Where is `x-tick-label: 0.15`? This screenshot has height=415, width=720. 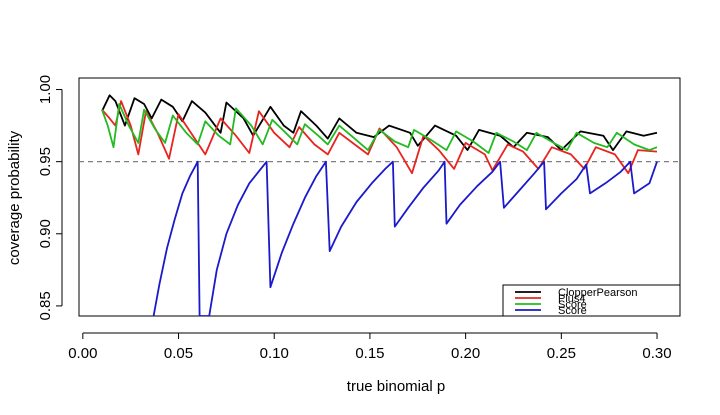 x-tick-label: 0.15 is located at coordinates (369, 353).